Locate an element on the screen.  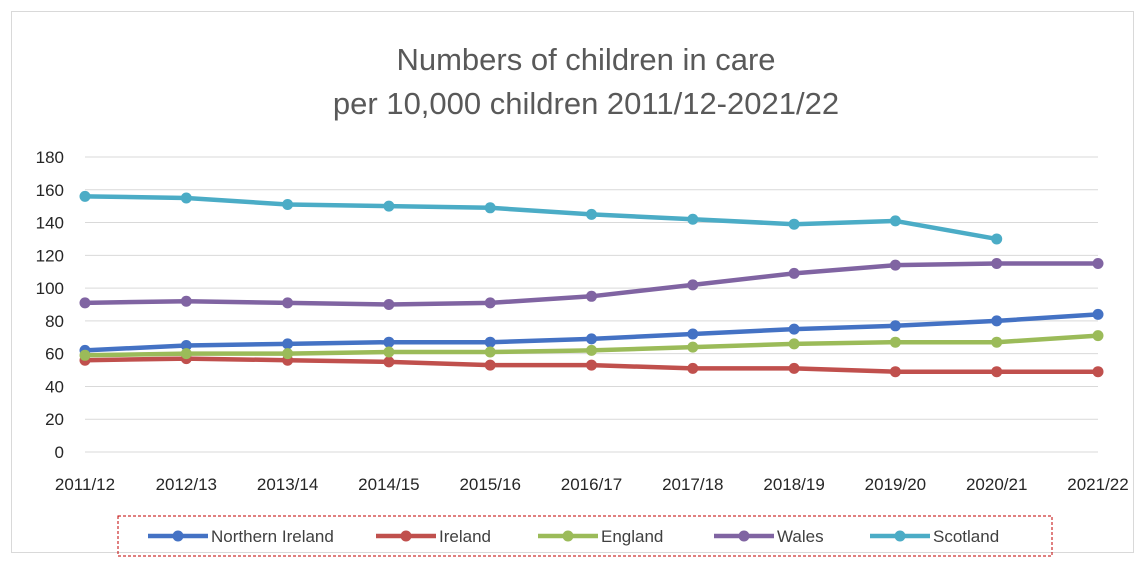
legend-label: Scotland is located at coordinates (966, 536).